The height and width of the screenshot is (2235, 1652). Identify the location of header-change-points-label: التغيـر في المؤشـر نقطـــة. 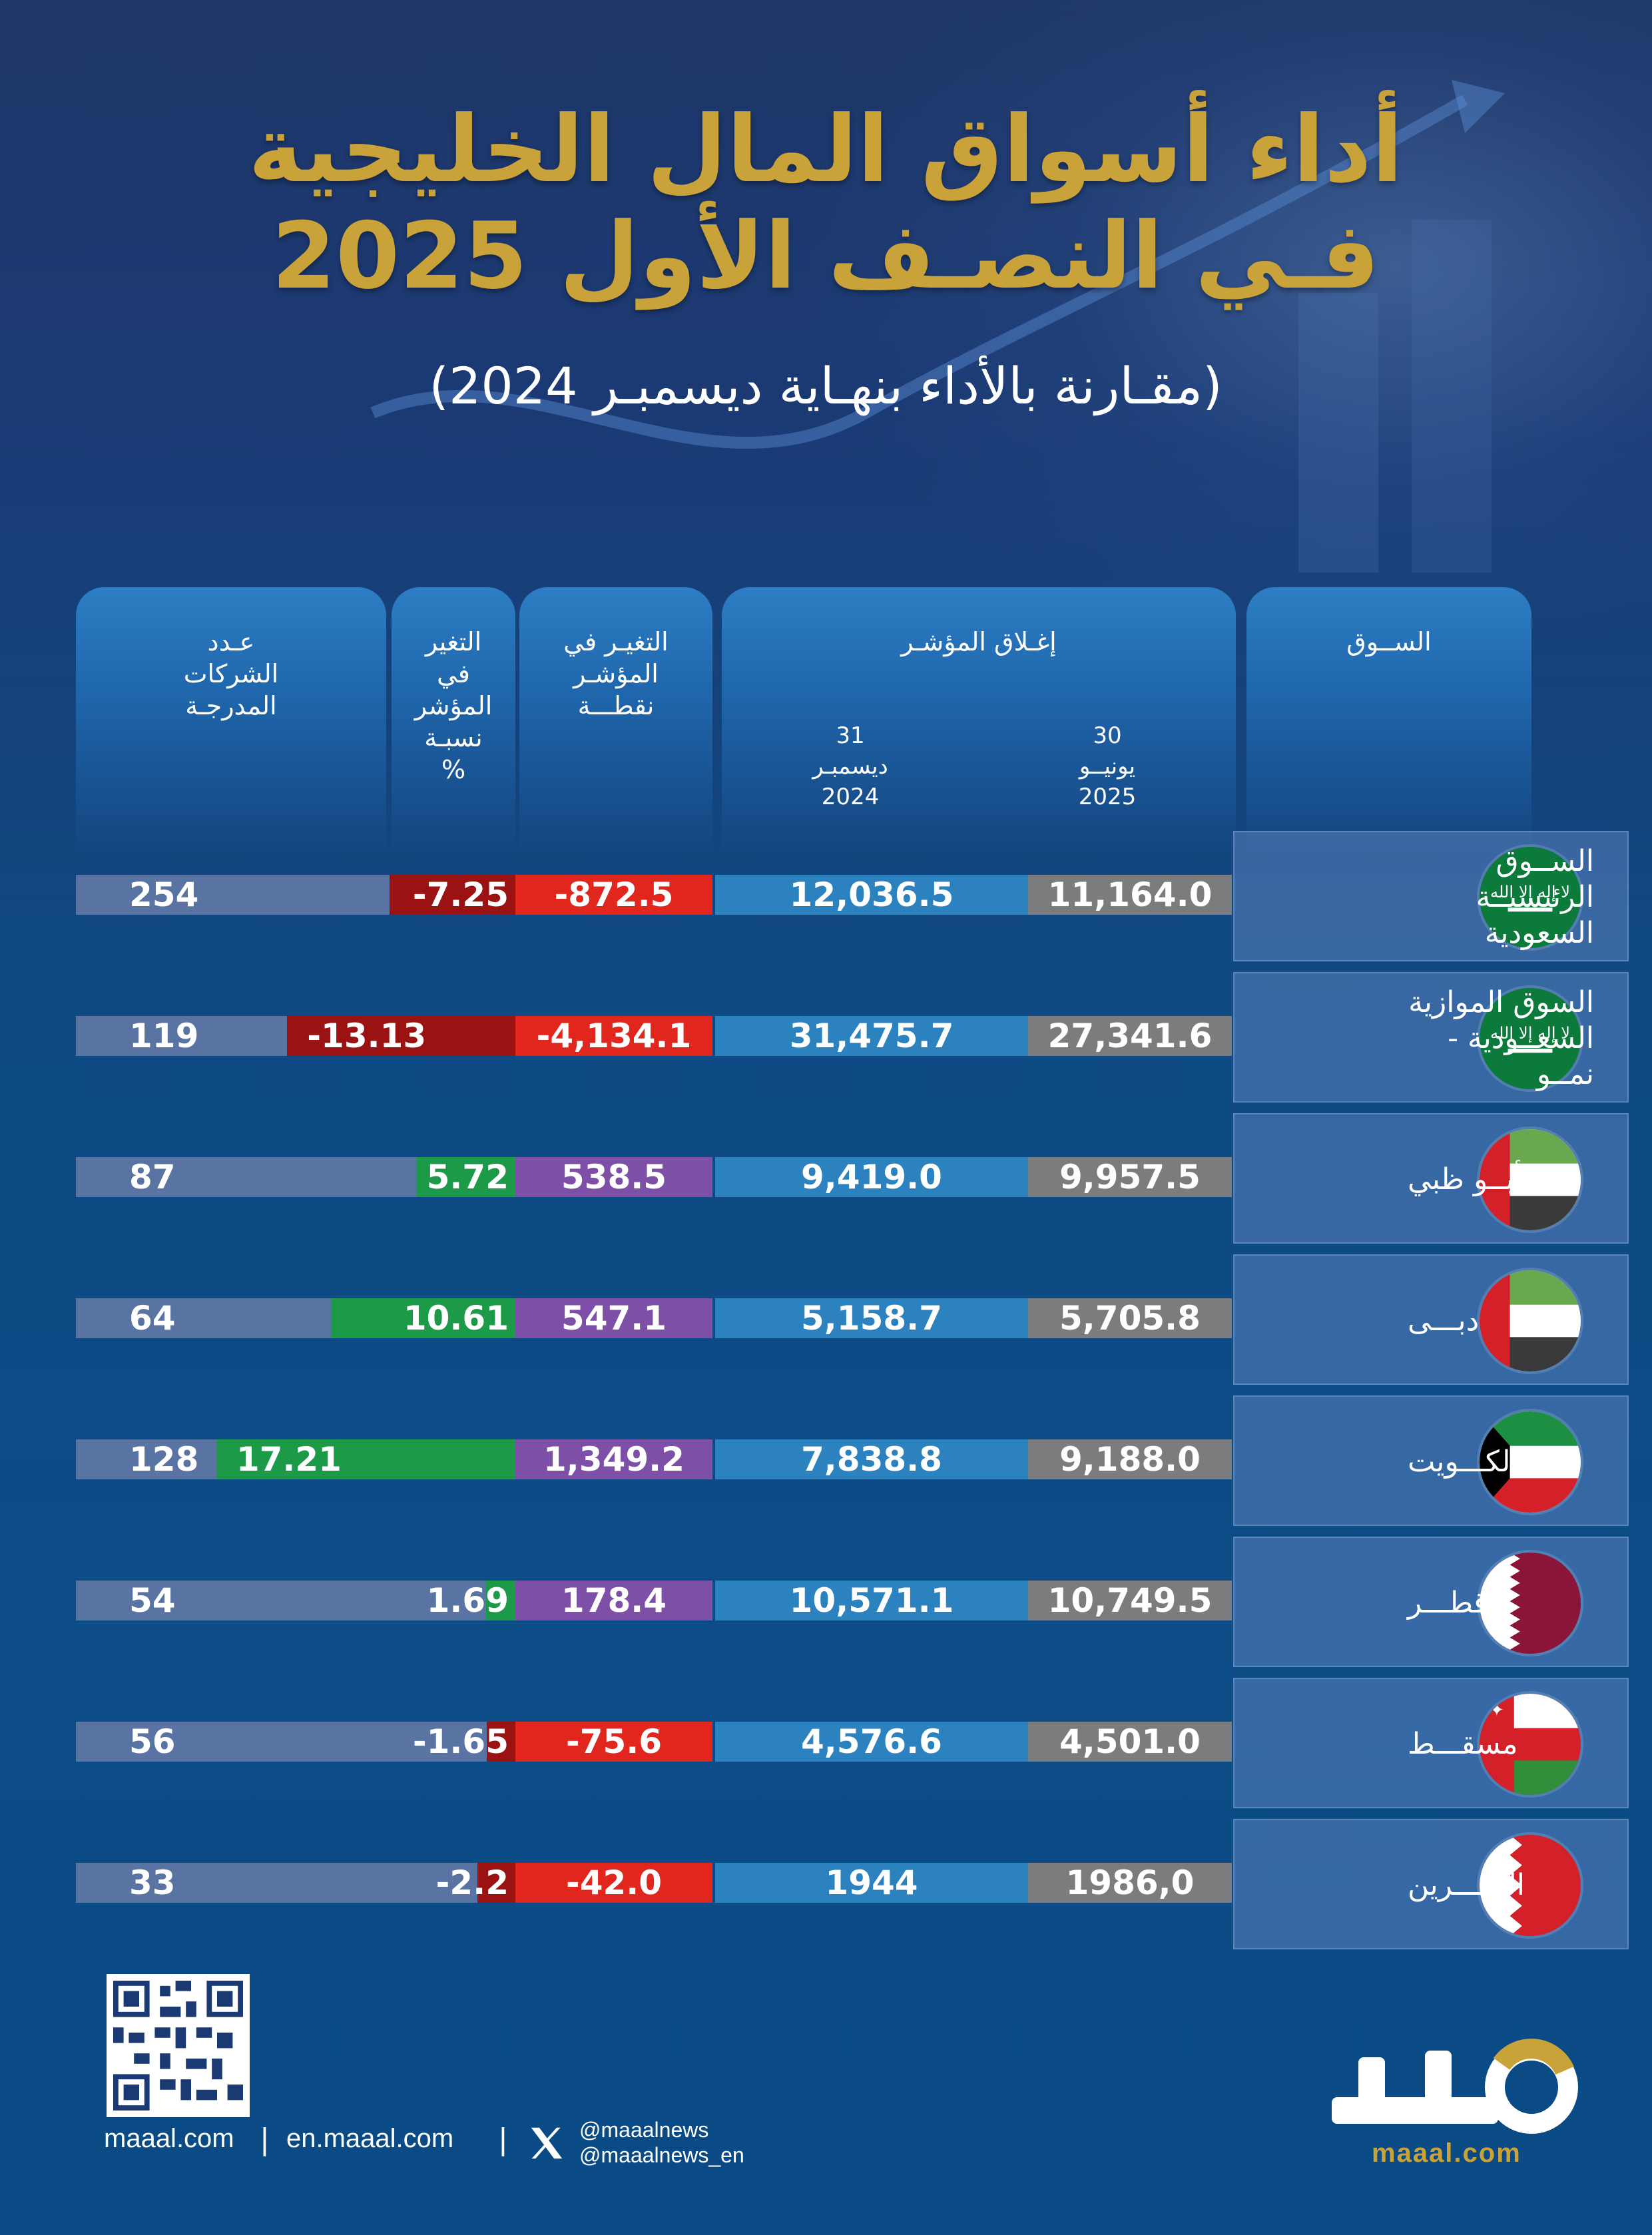
(616, 674).